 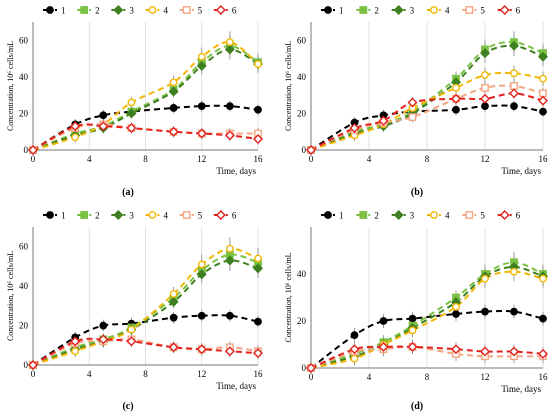 I want to click on series-4-line, so click(x=427, y=111).